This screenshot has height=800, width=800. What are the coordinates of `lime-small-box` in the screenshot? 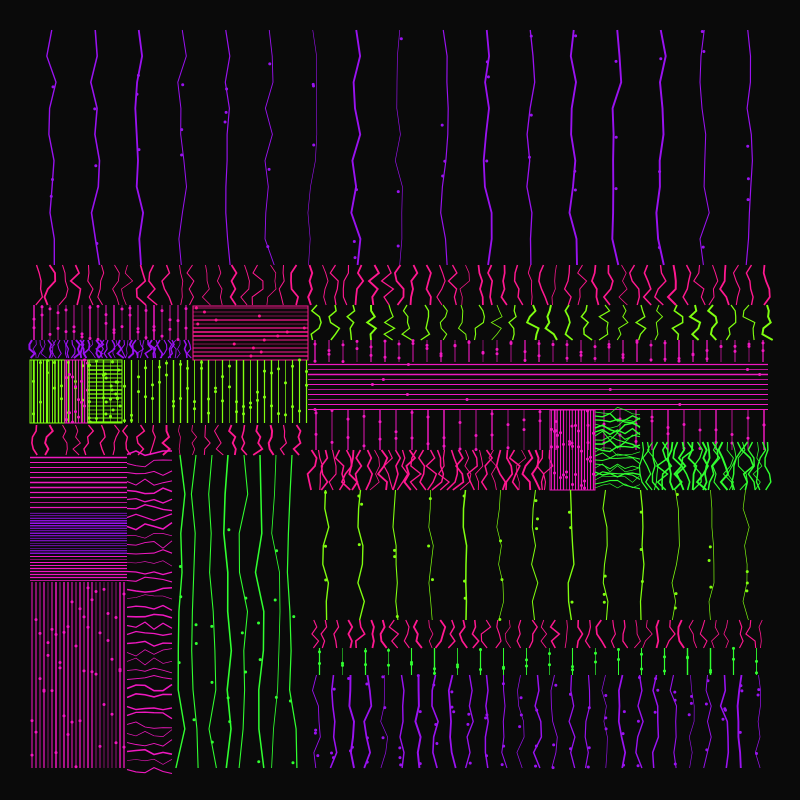 It's located at (47, 391).